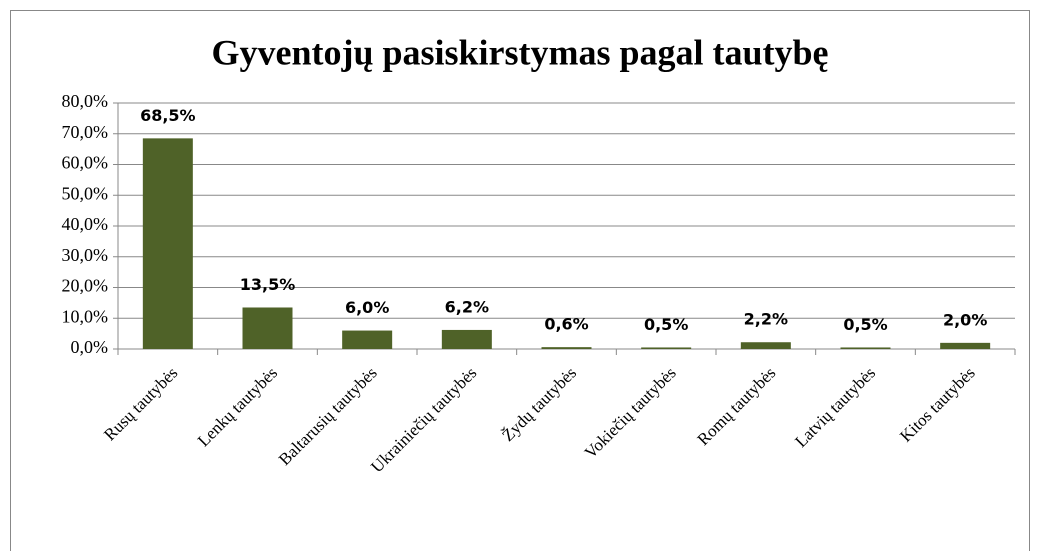 The height and width of the screenshot is (551, 1041). Describe the element at coordinates (965, 319) in the screenshot. I see `data-label: 2,0%` at that location.